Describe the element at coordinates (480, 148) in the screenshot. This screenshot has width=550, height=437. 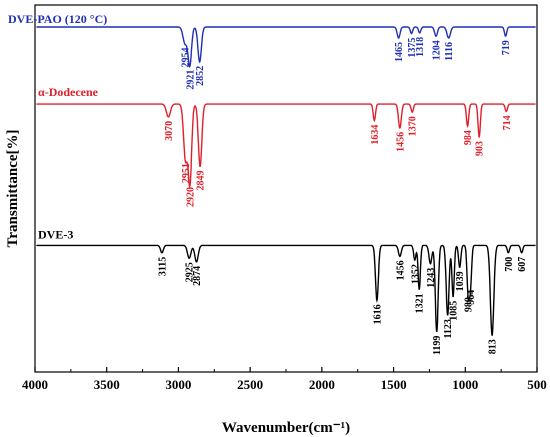
I see `peak-label: 903` at that location.